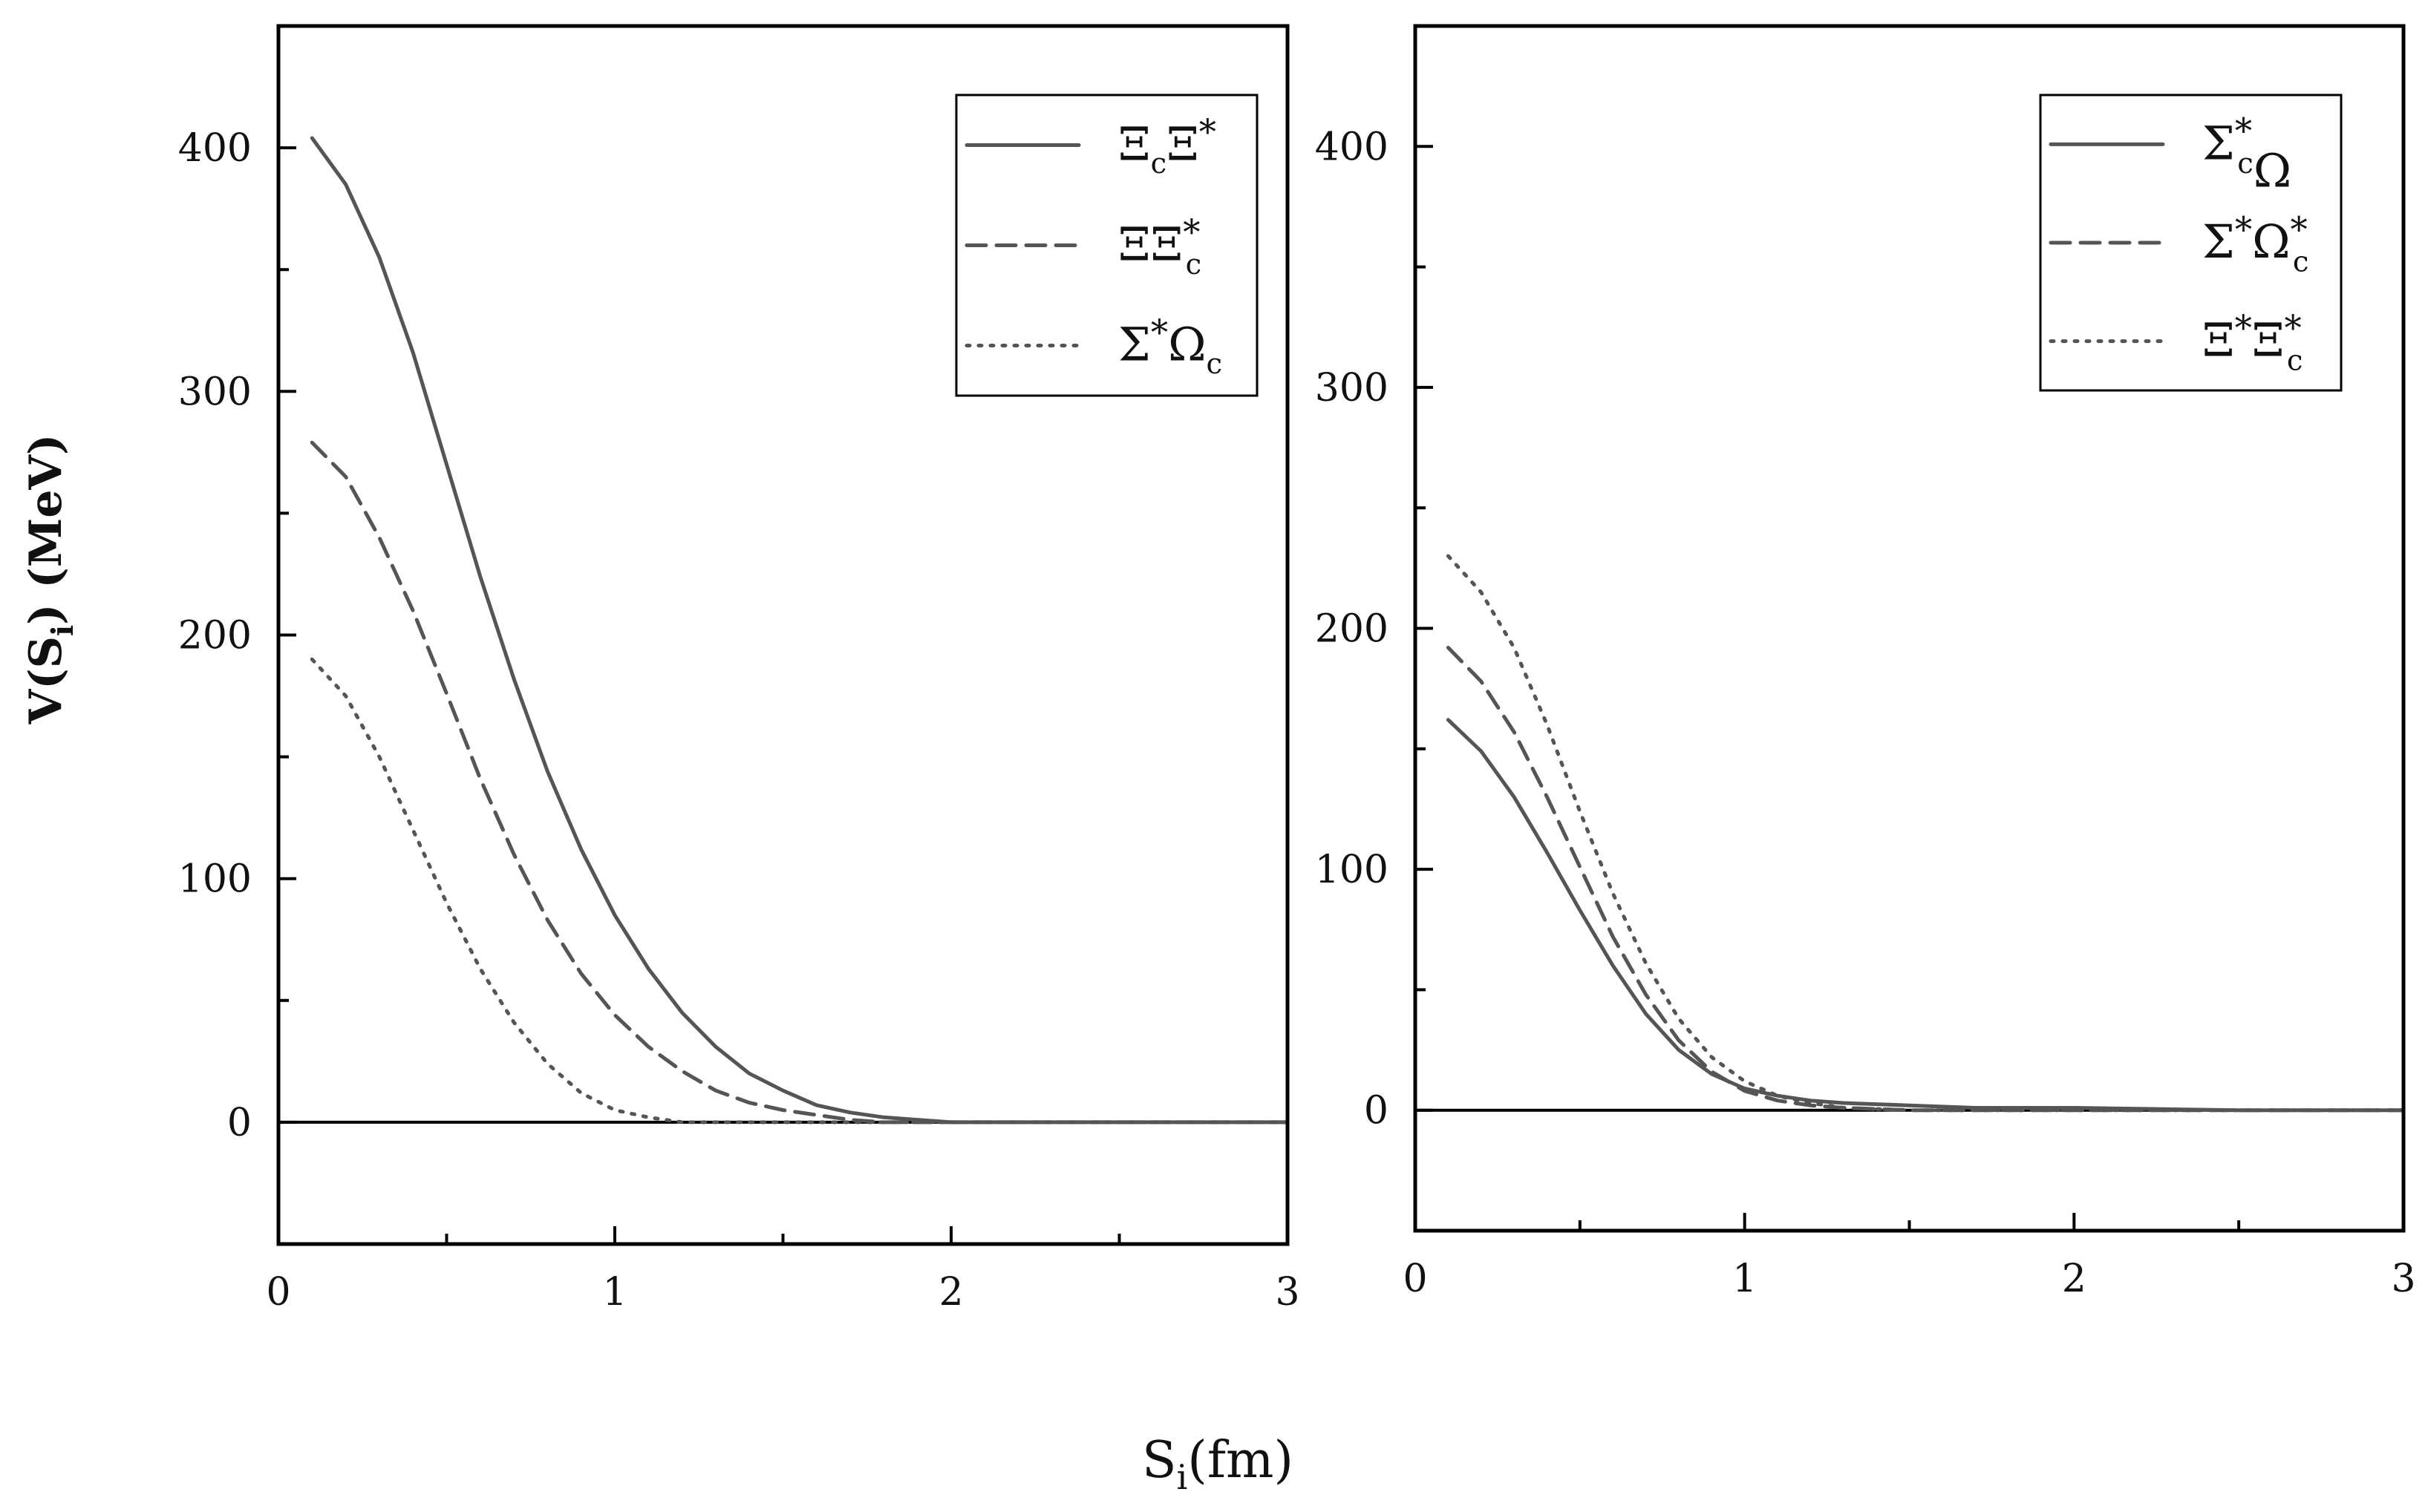  What do you see at coordinates (2252, 343) in the screenshot?
I see `legend-label-xistar-xi-cstar: Ξ*​Ξ*c​` at bounding box center [2252, 343].